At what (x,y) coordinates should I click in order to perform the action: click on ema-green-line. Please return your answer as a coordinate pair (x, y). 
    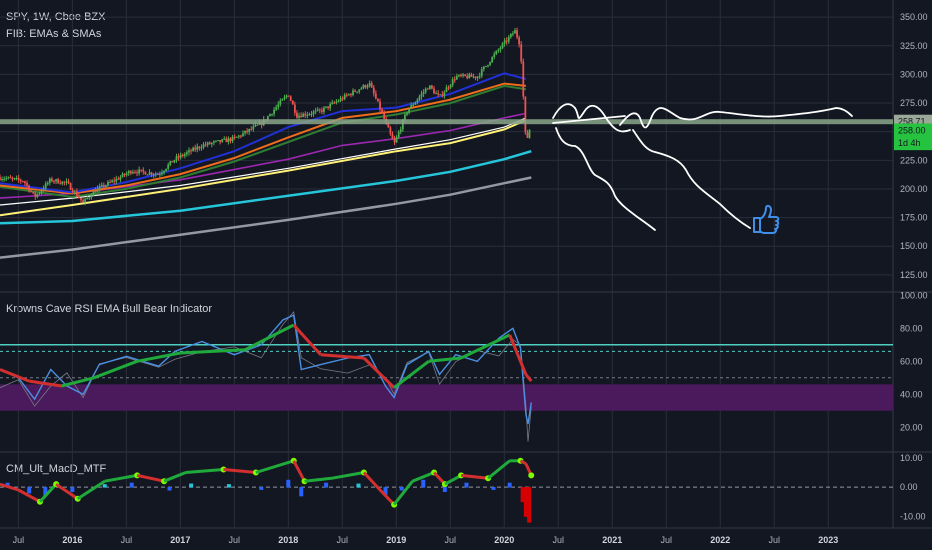
    Looking at the image, I should click on (263, 141).